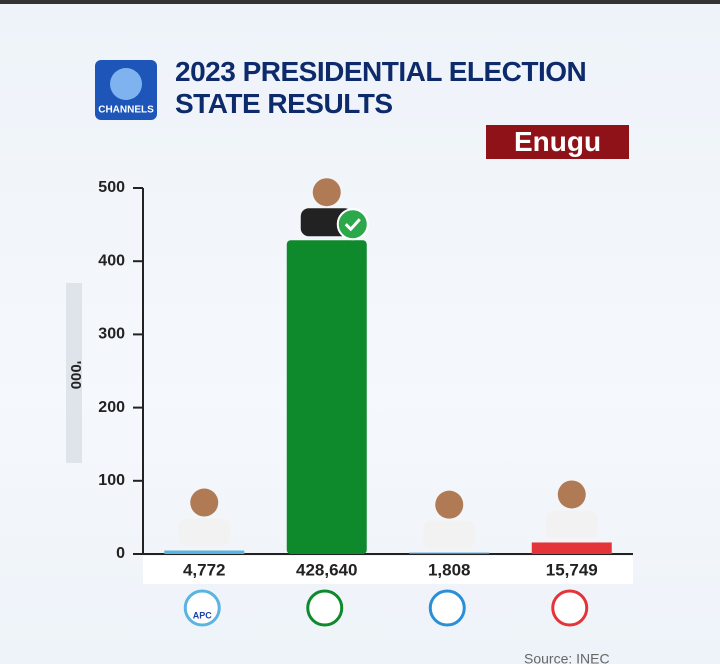 Image resolution: width=720 pixels, height=664 pixels. Describe the element at coordinates (449, 569) in the screenshot. I see `value-label: 1,808` at that location.